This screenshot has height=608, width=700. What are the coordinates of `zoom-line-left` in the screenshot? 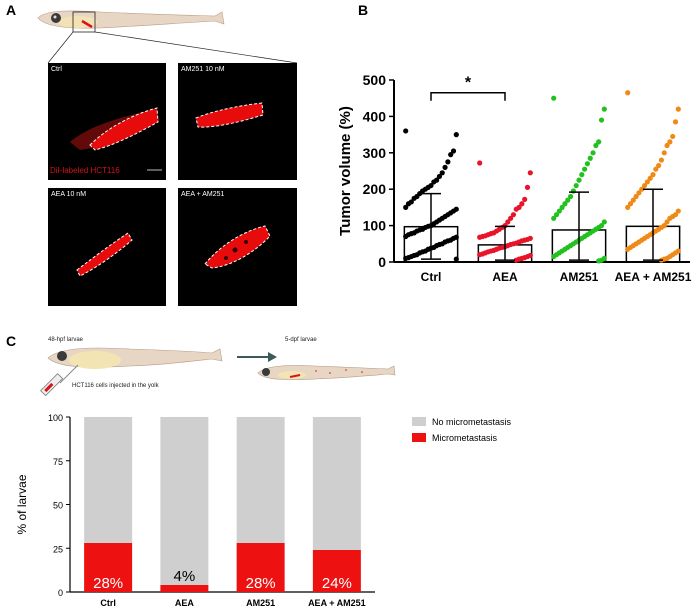 It's located at (60, 47).